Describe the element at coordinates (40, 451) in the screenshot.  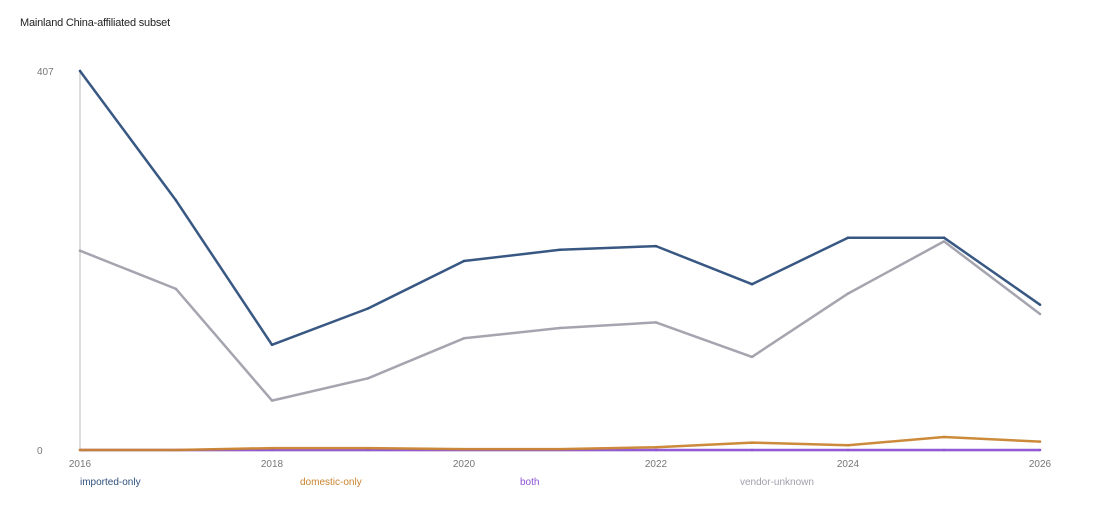
I see `y-tick-label-0: 0` at that location.